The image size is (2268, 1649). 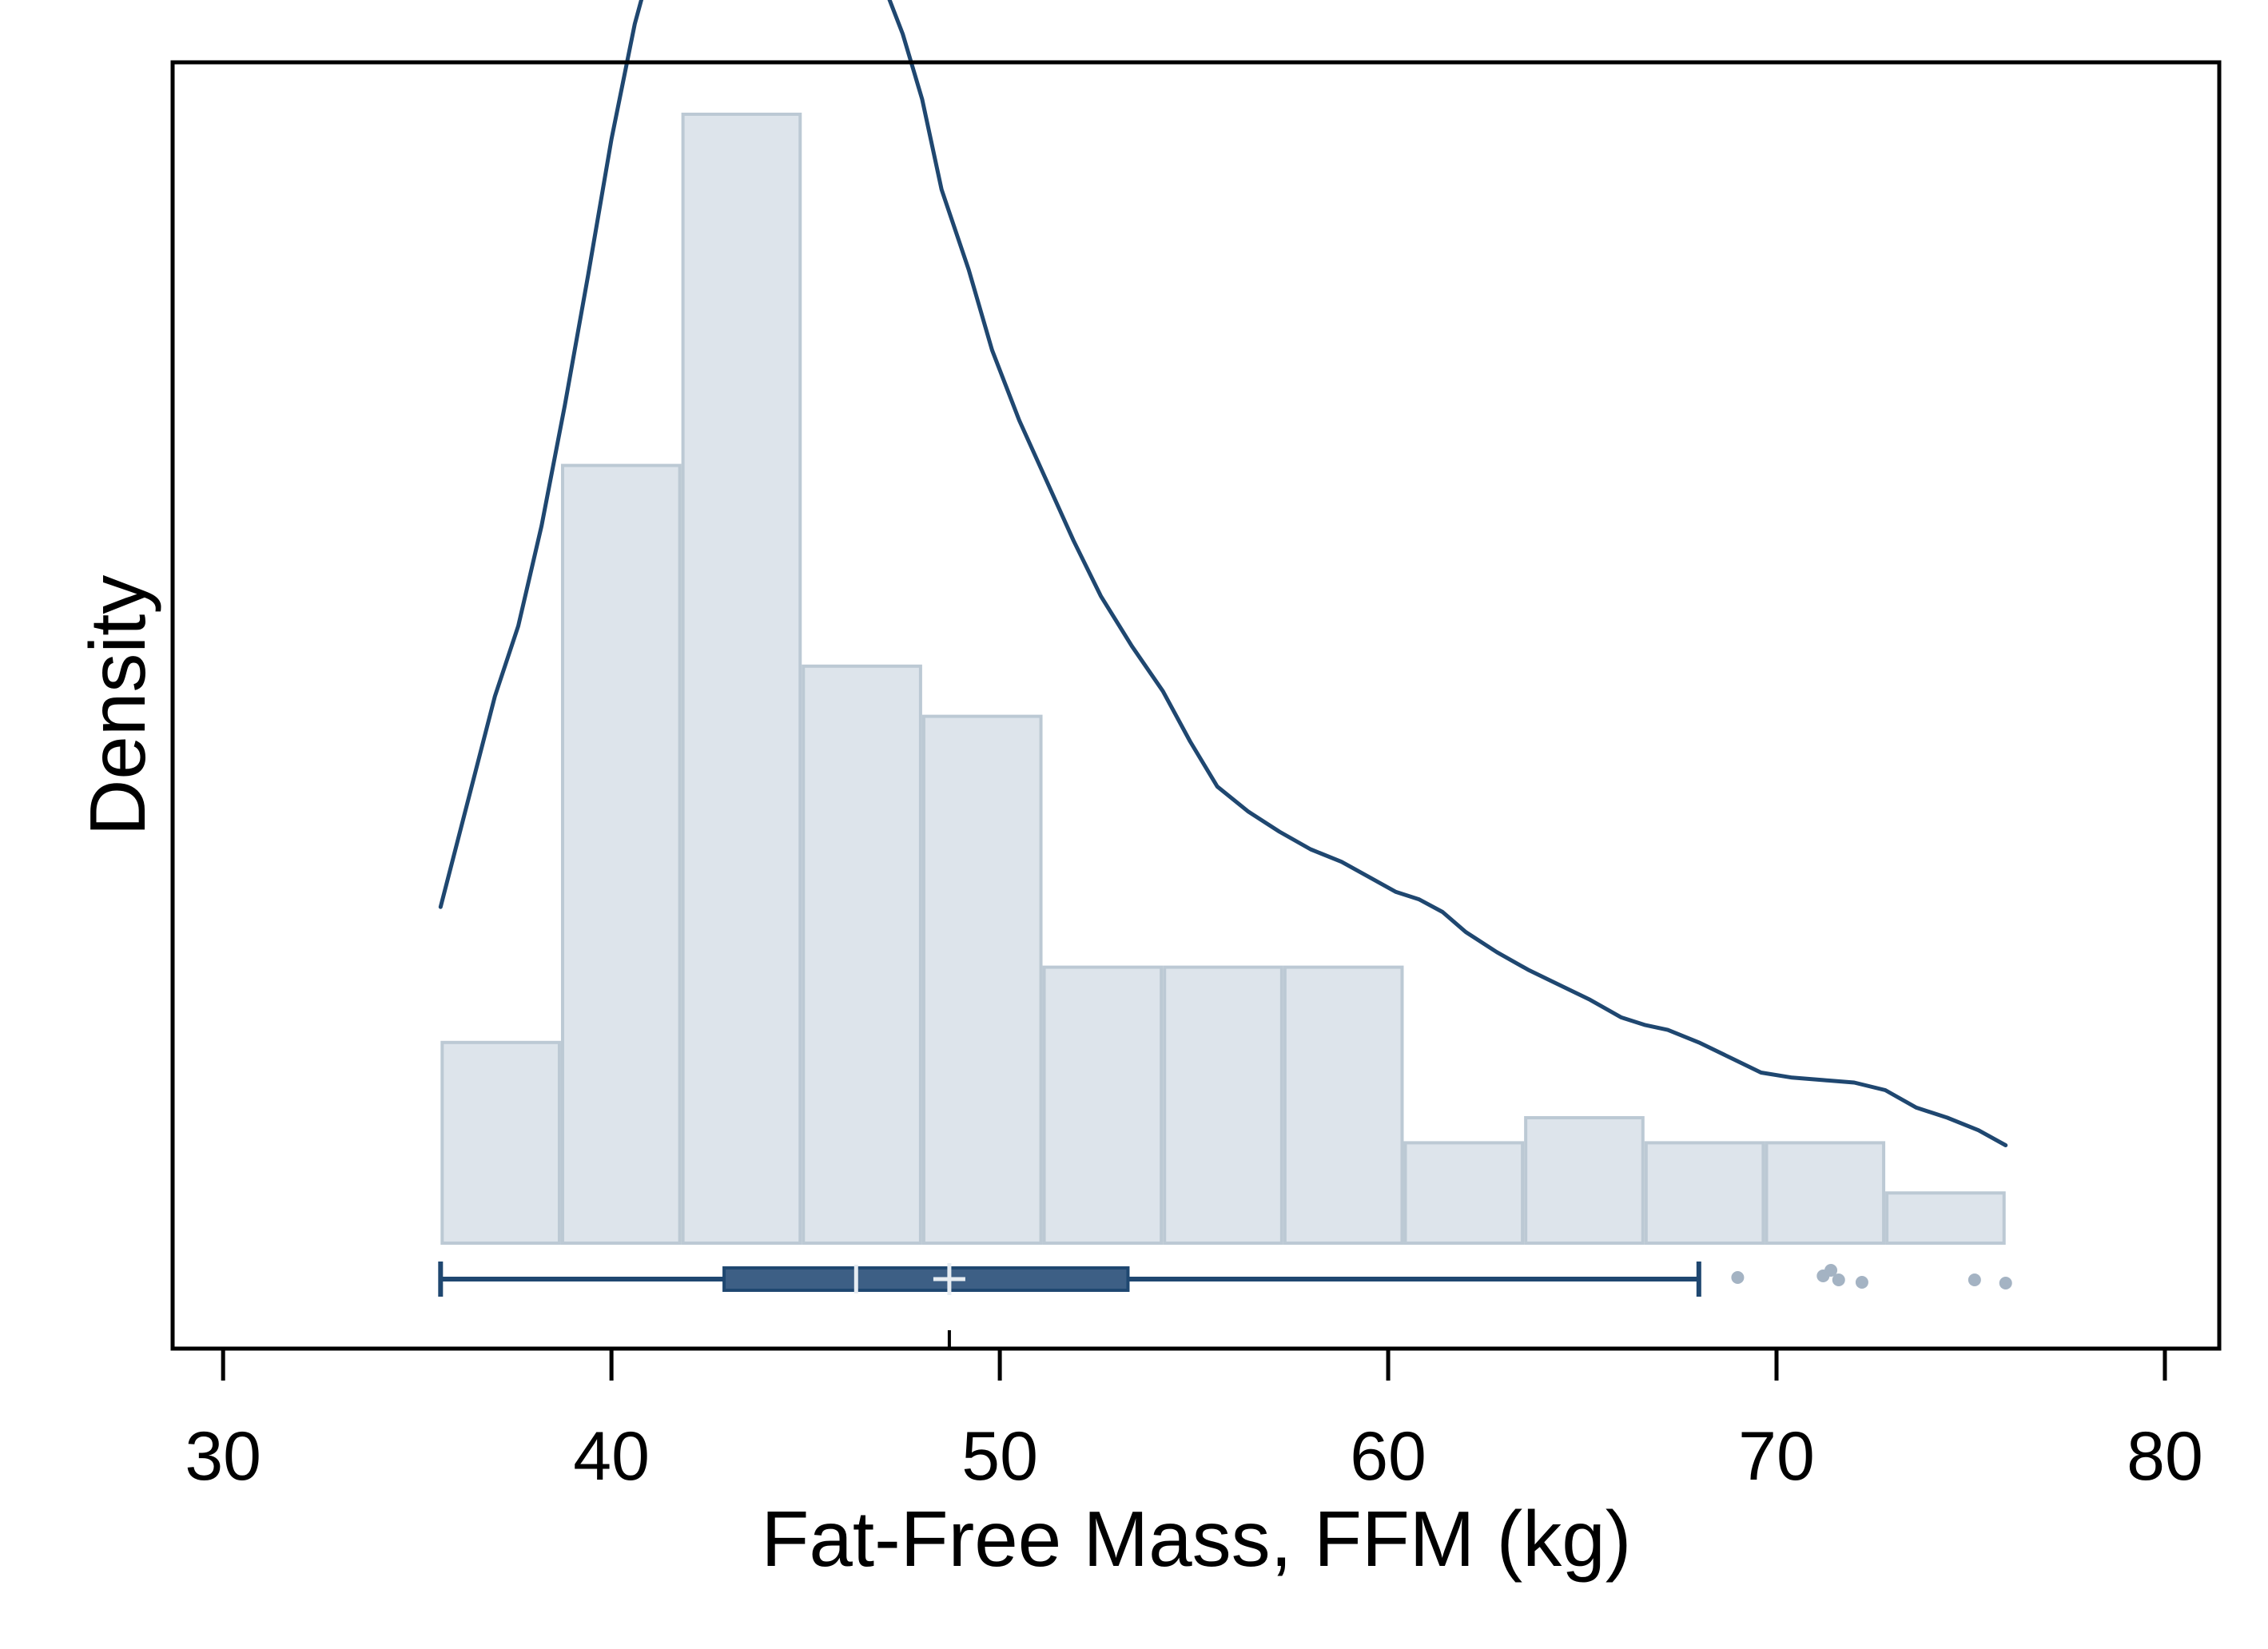 I want to click on x-tick-label-80: 80, so click(x=2165, y=1456).